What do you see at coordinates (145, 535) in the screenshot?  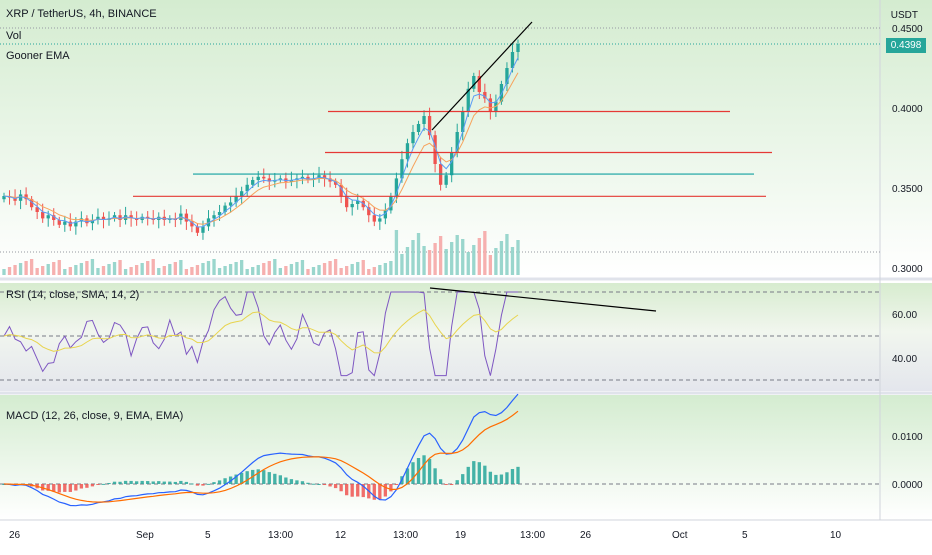 I see `time-tick-label: Sep` at bounding box center [145, 535].